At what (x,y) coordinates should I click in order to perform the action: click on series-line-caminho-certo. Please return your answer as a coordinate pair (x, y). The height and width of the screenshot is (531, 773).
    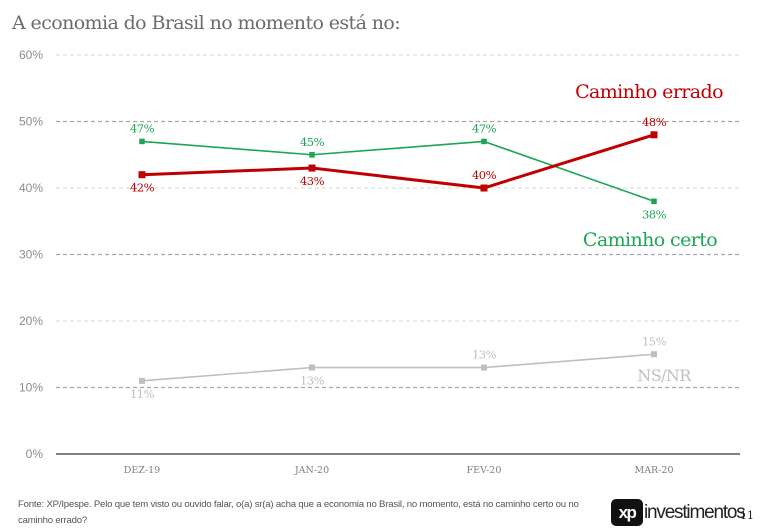
    Looking at the image, I should click on (398, 171).